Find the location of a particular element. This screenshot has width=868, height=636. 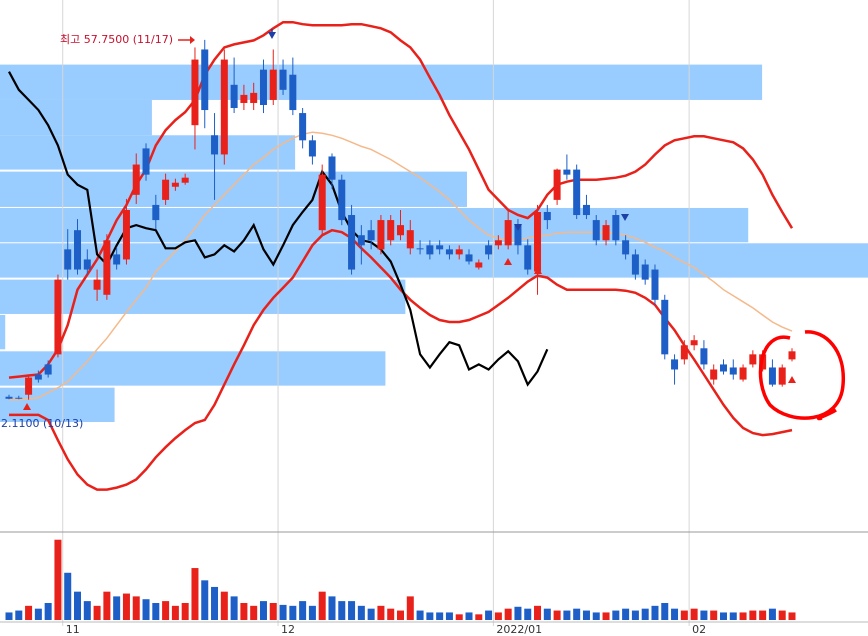

x-tick-label: 02 is located at coordinates (699, 629).